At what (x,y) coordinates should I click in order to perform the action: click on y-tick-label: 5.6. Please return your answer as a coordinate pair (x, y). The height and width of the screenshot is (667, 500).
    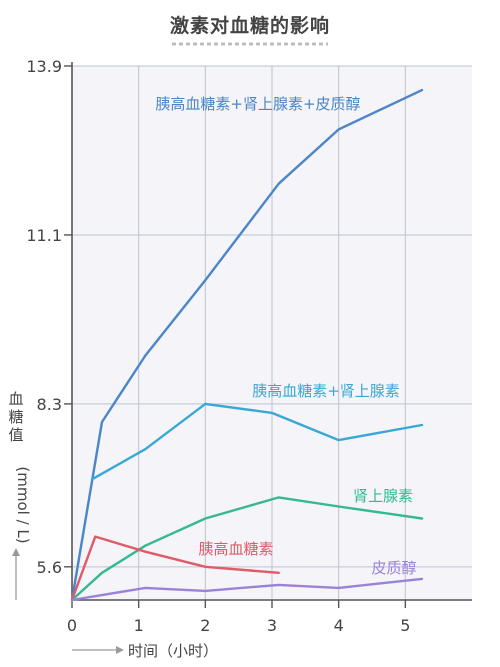
    Looking at the image, I should click on (49, 567).